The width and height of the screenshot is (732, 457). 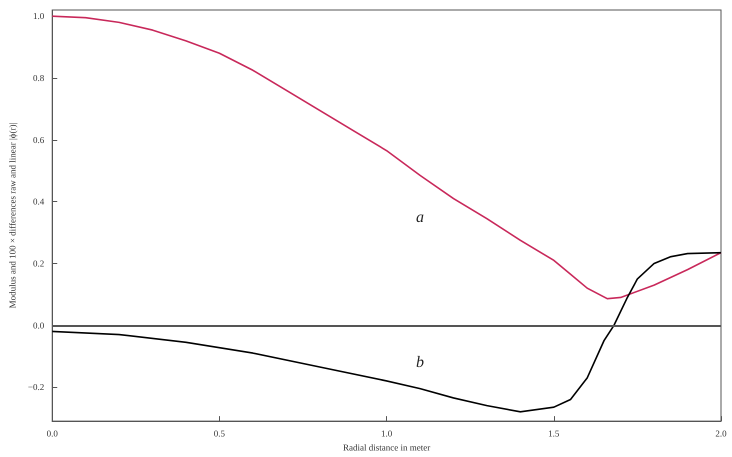 What do you see at coordinates (386, 447) in the screenshot?
I see `x-axis-title: Radial distance in meter` at bounding box center [386, 447].